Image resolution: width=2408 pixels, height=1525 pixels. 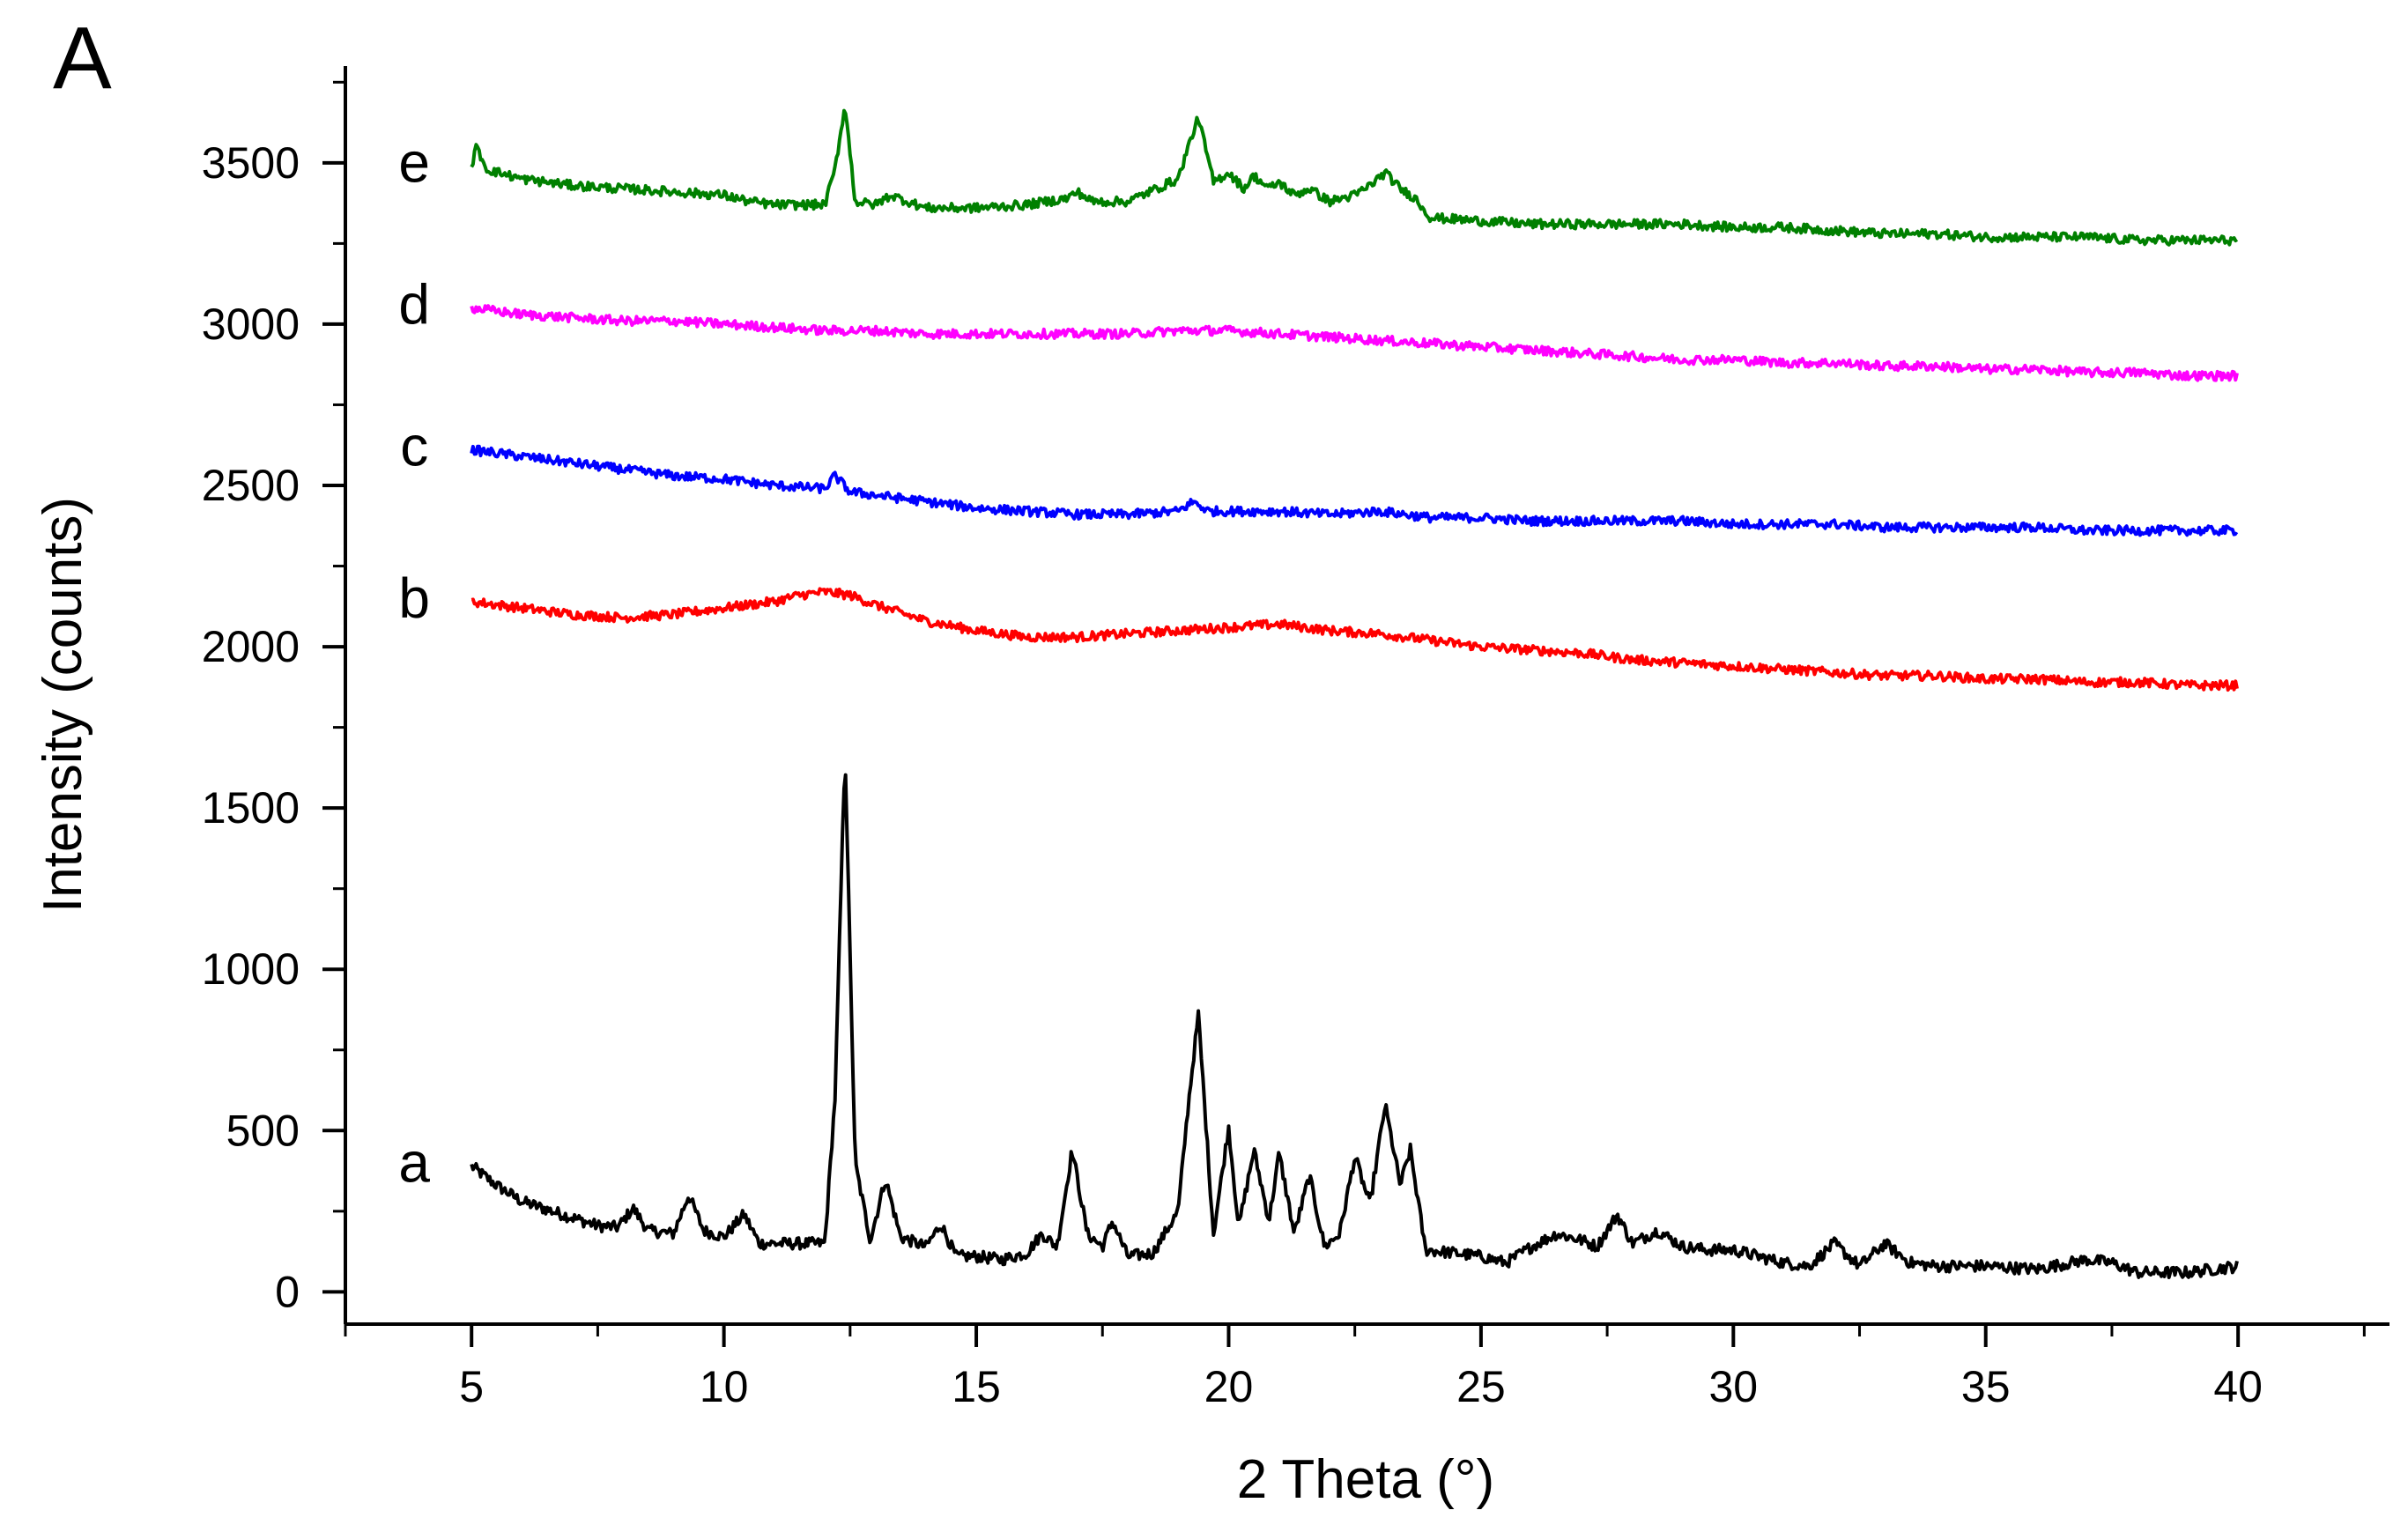 What do you see at coordinates (251, 808) in the screenshot?
I see `y-tick-label: 1500` at bounding box center [251, 808].